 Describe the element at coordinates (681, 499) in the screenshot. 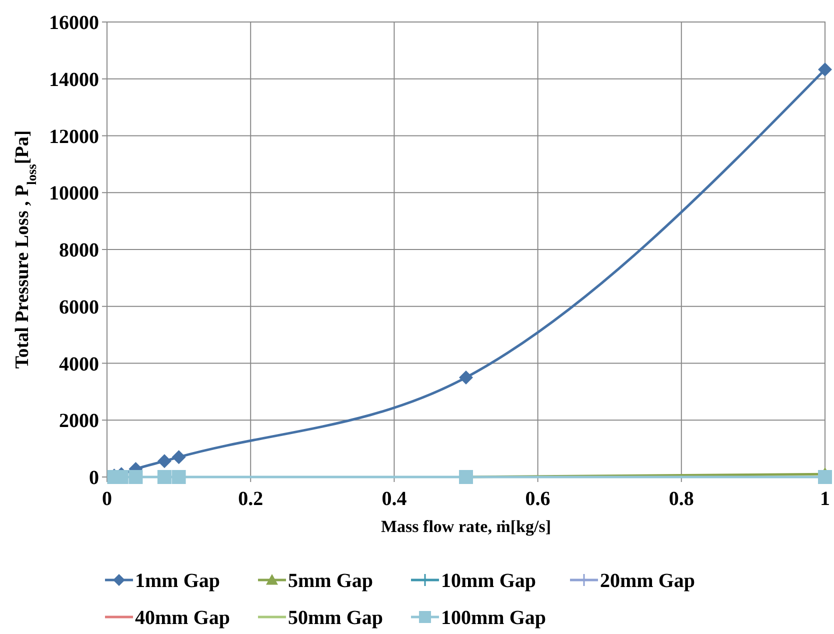

I see `x-tick-label: 0.8` at that location.